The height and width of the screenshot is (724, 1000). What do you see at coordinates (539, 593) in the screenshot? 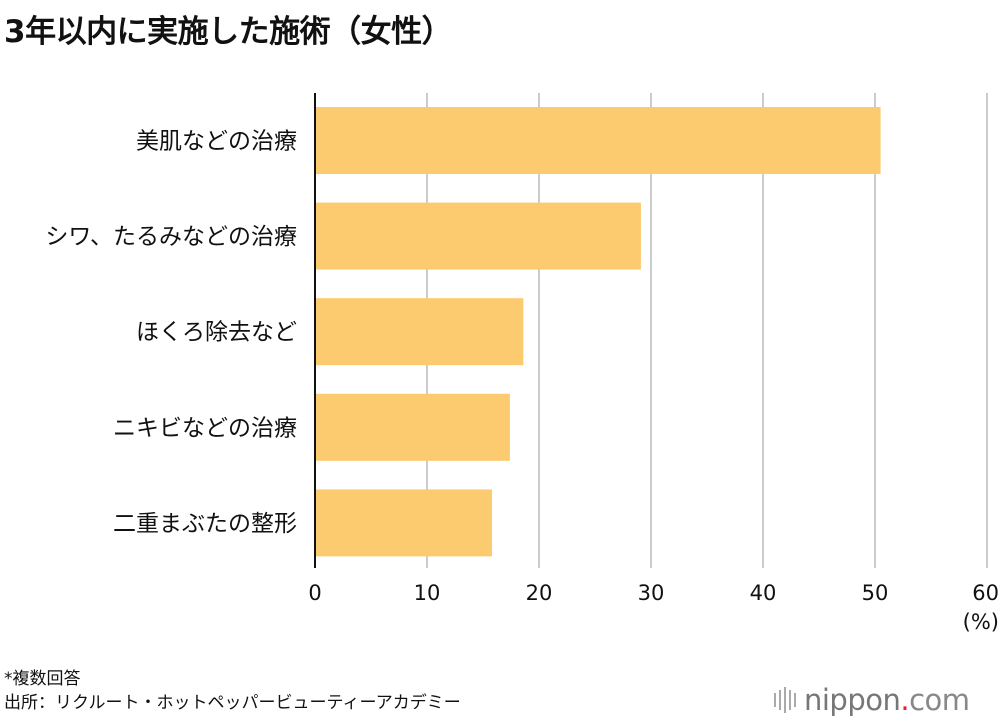
I see `x-tick-label: 20` at bounding box center [539, 593].